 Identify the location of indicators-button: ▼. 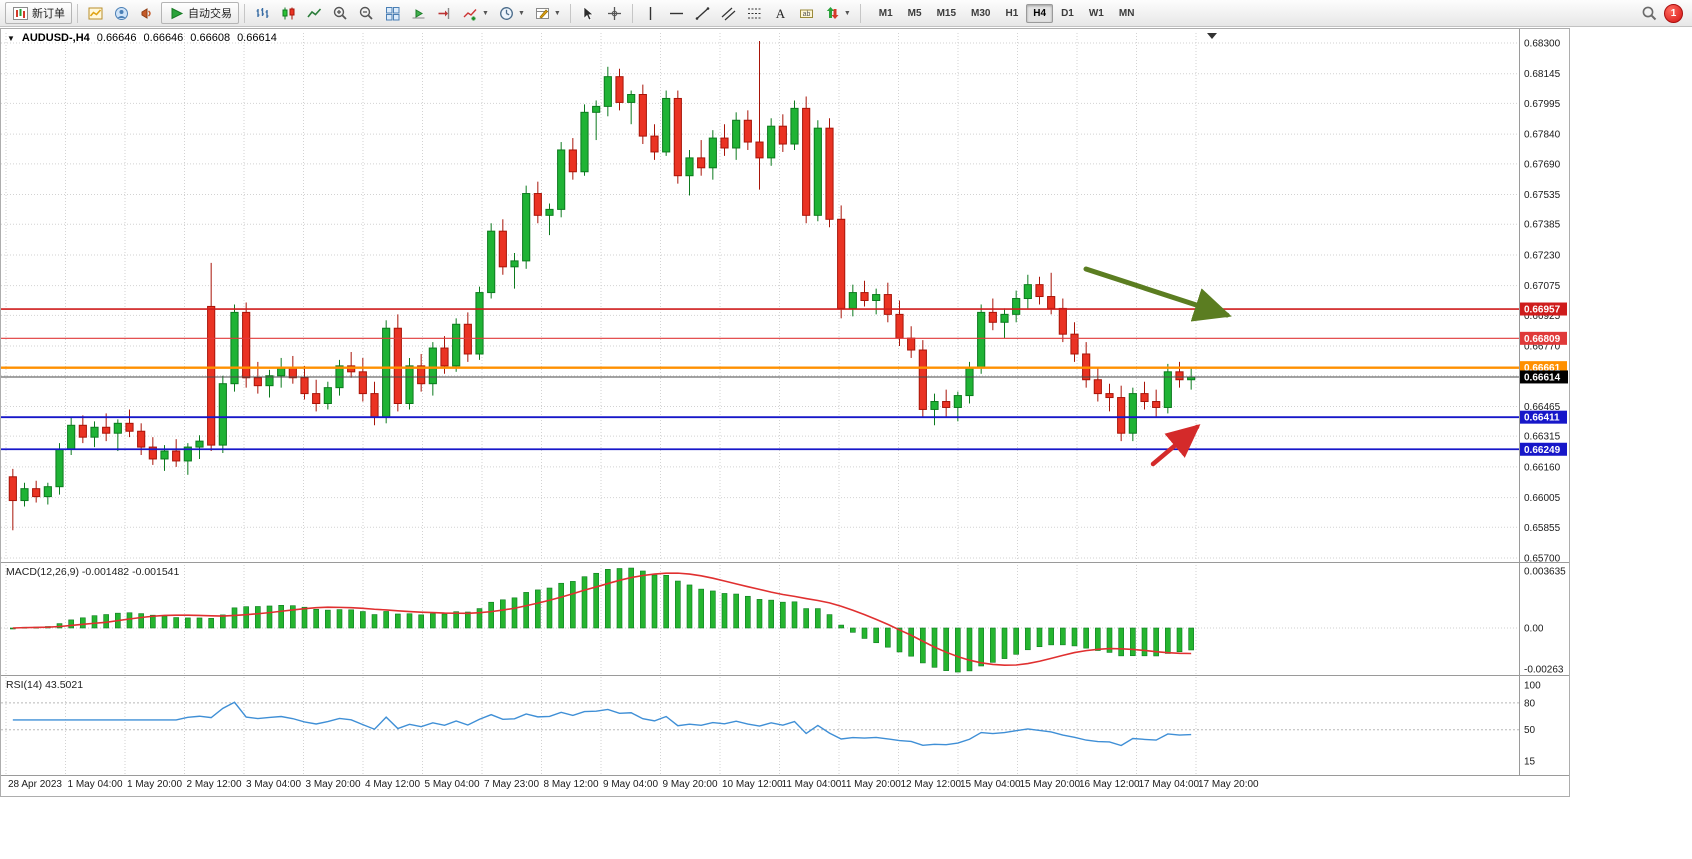
(475, 13).